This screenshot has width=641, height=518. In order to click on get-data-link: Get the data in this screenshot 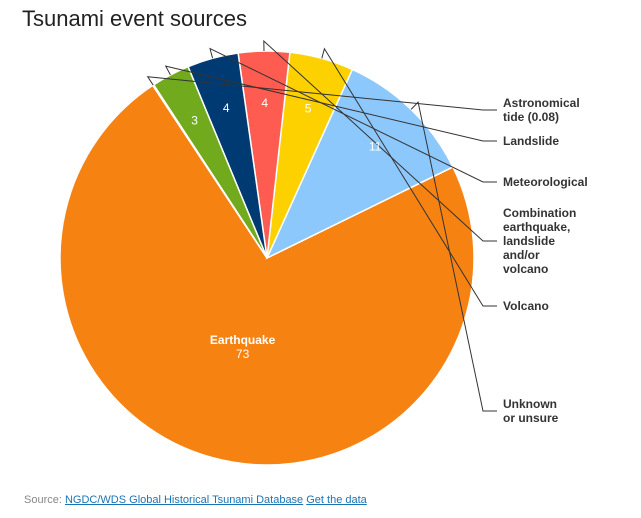, I will do `click(336, 500)`.